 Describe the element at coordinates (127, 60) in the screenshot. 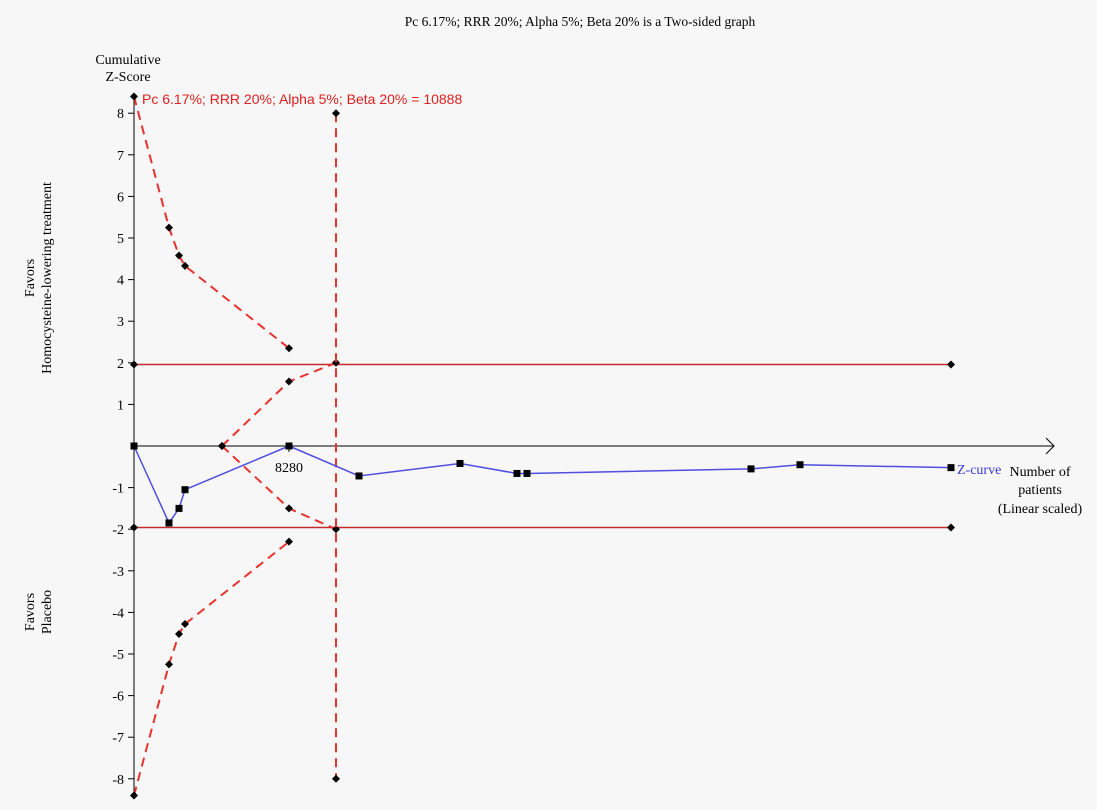

I see `y-axis-title-line1: Cumulative` at that location.